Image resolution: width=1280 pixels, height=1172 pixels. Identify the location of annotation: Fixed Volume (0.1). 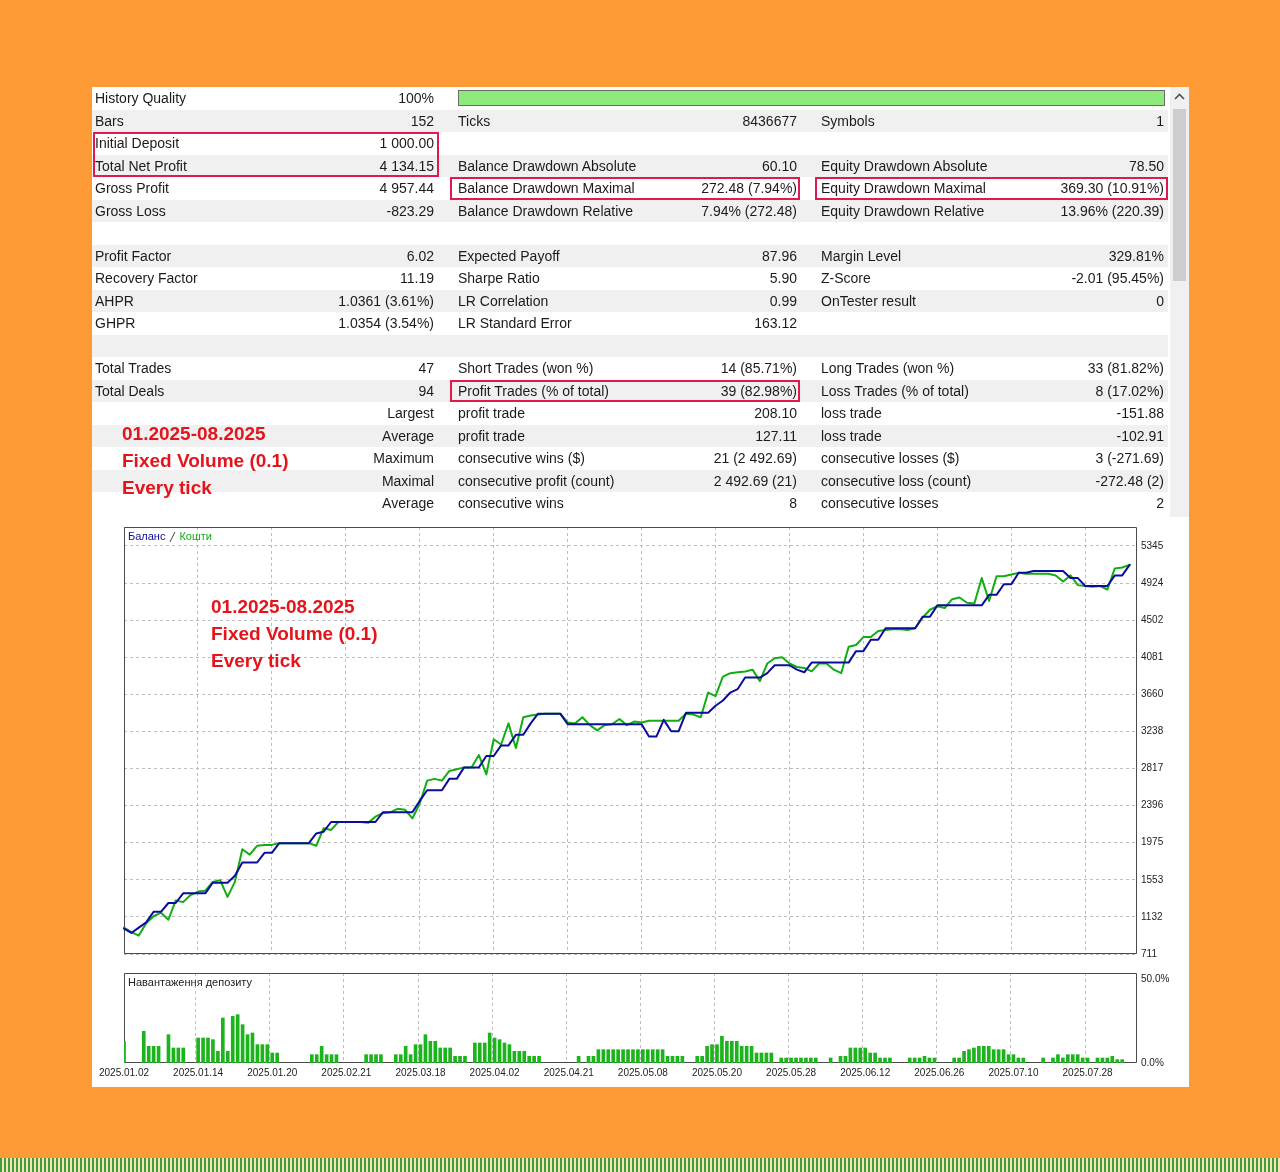
(294, 634).